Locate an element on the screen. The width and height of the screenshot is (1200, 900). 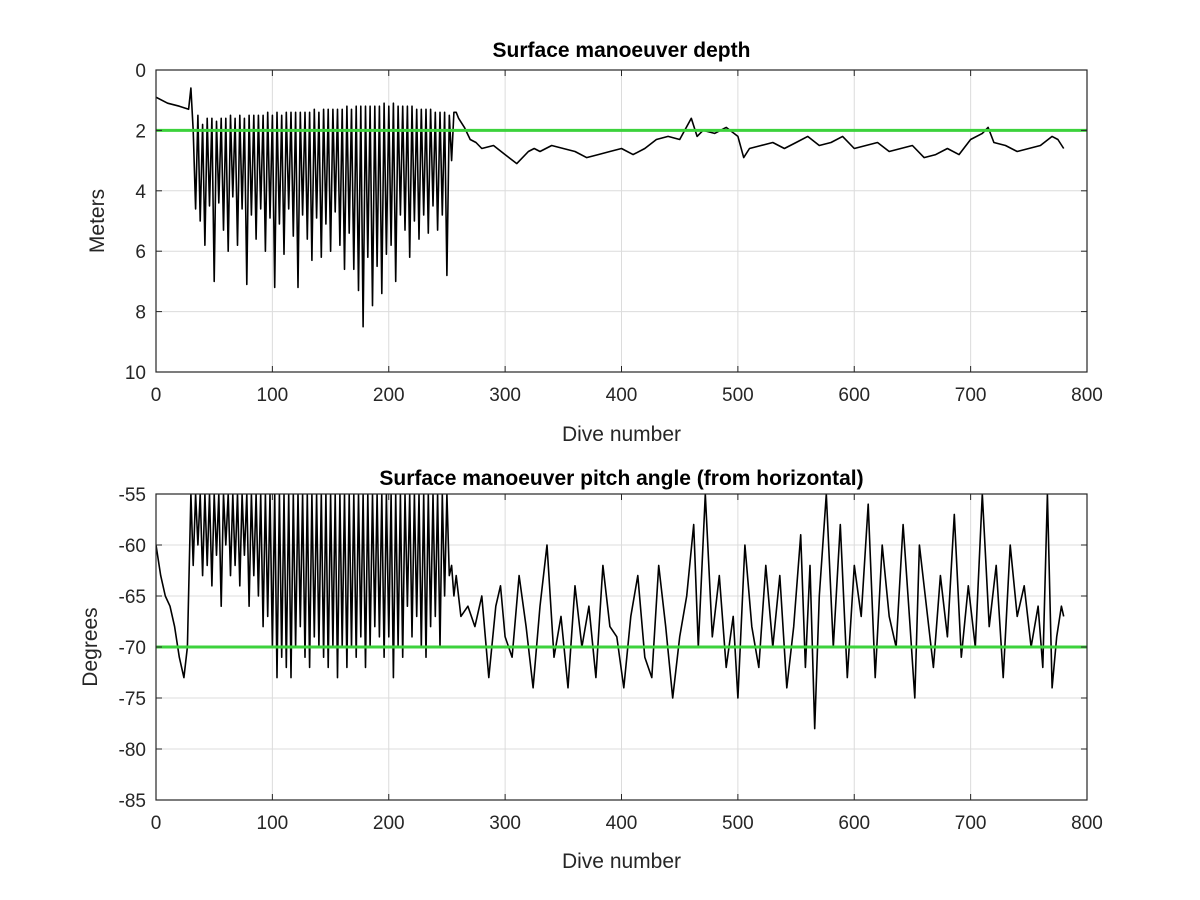
y-axis-label: Degrees is located at coordinates (90, 646).